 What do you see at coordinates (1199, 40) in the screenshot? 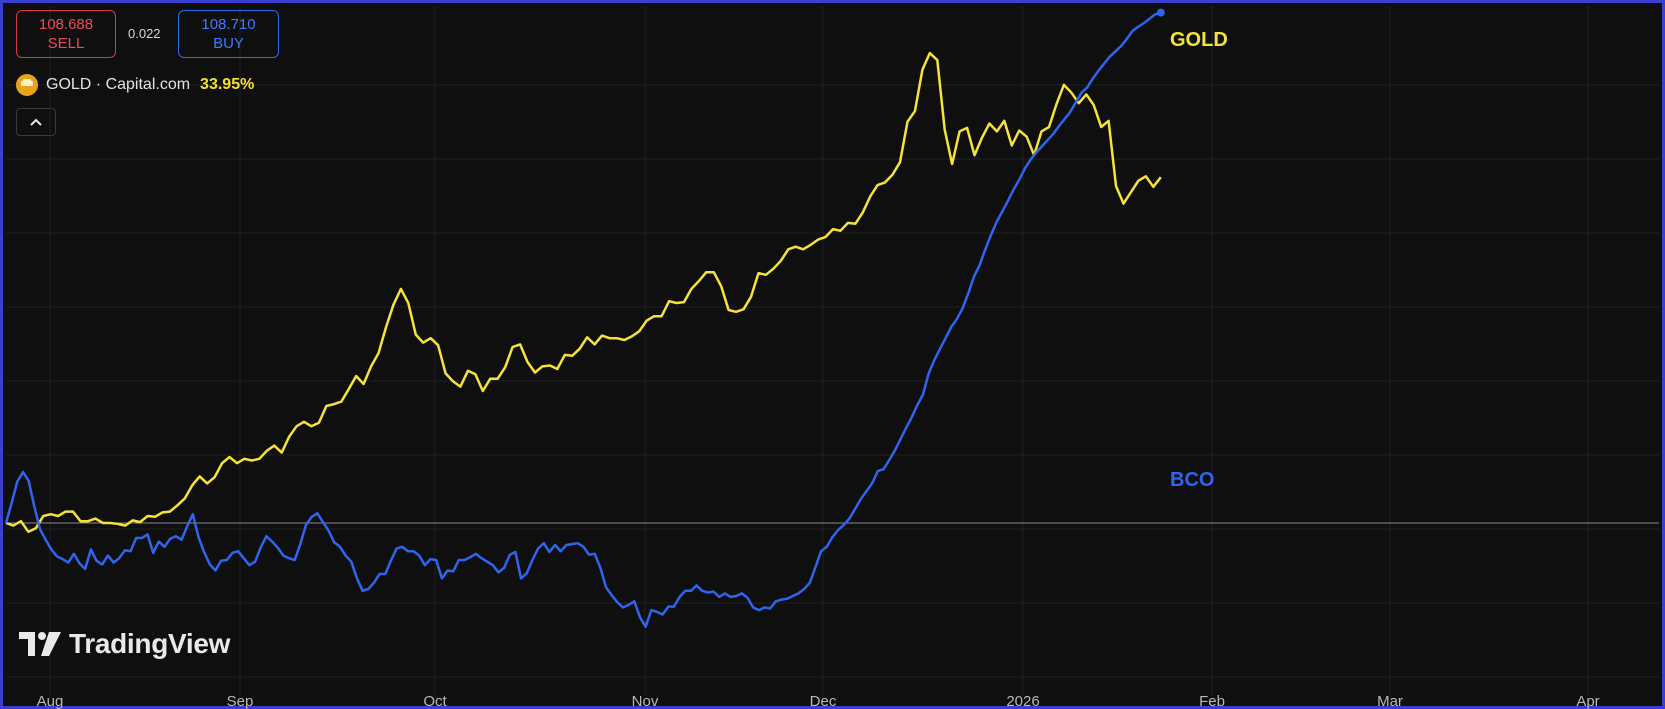
I see `series-label-gold: GOLD` at bounding box center [1199, 40].